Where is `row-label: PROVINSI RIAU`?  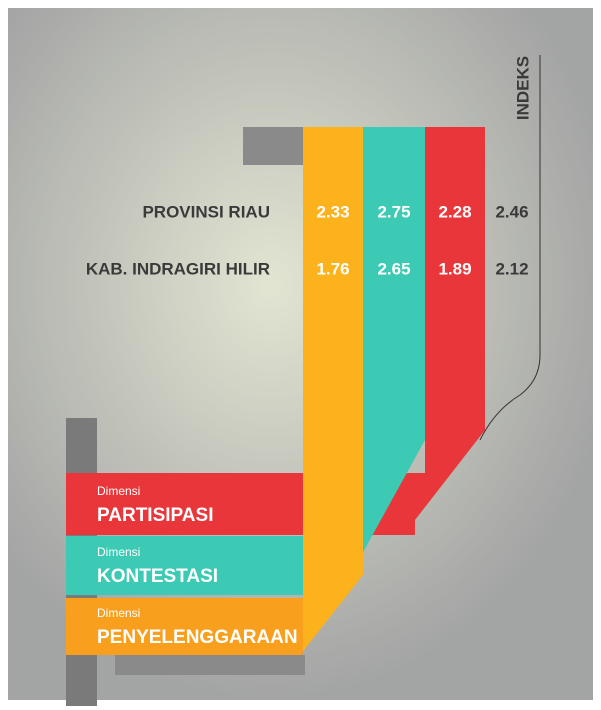
row-label: PROVINSI RIAU is located at coordinates (206, 211).